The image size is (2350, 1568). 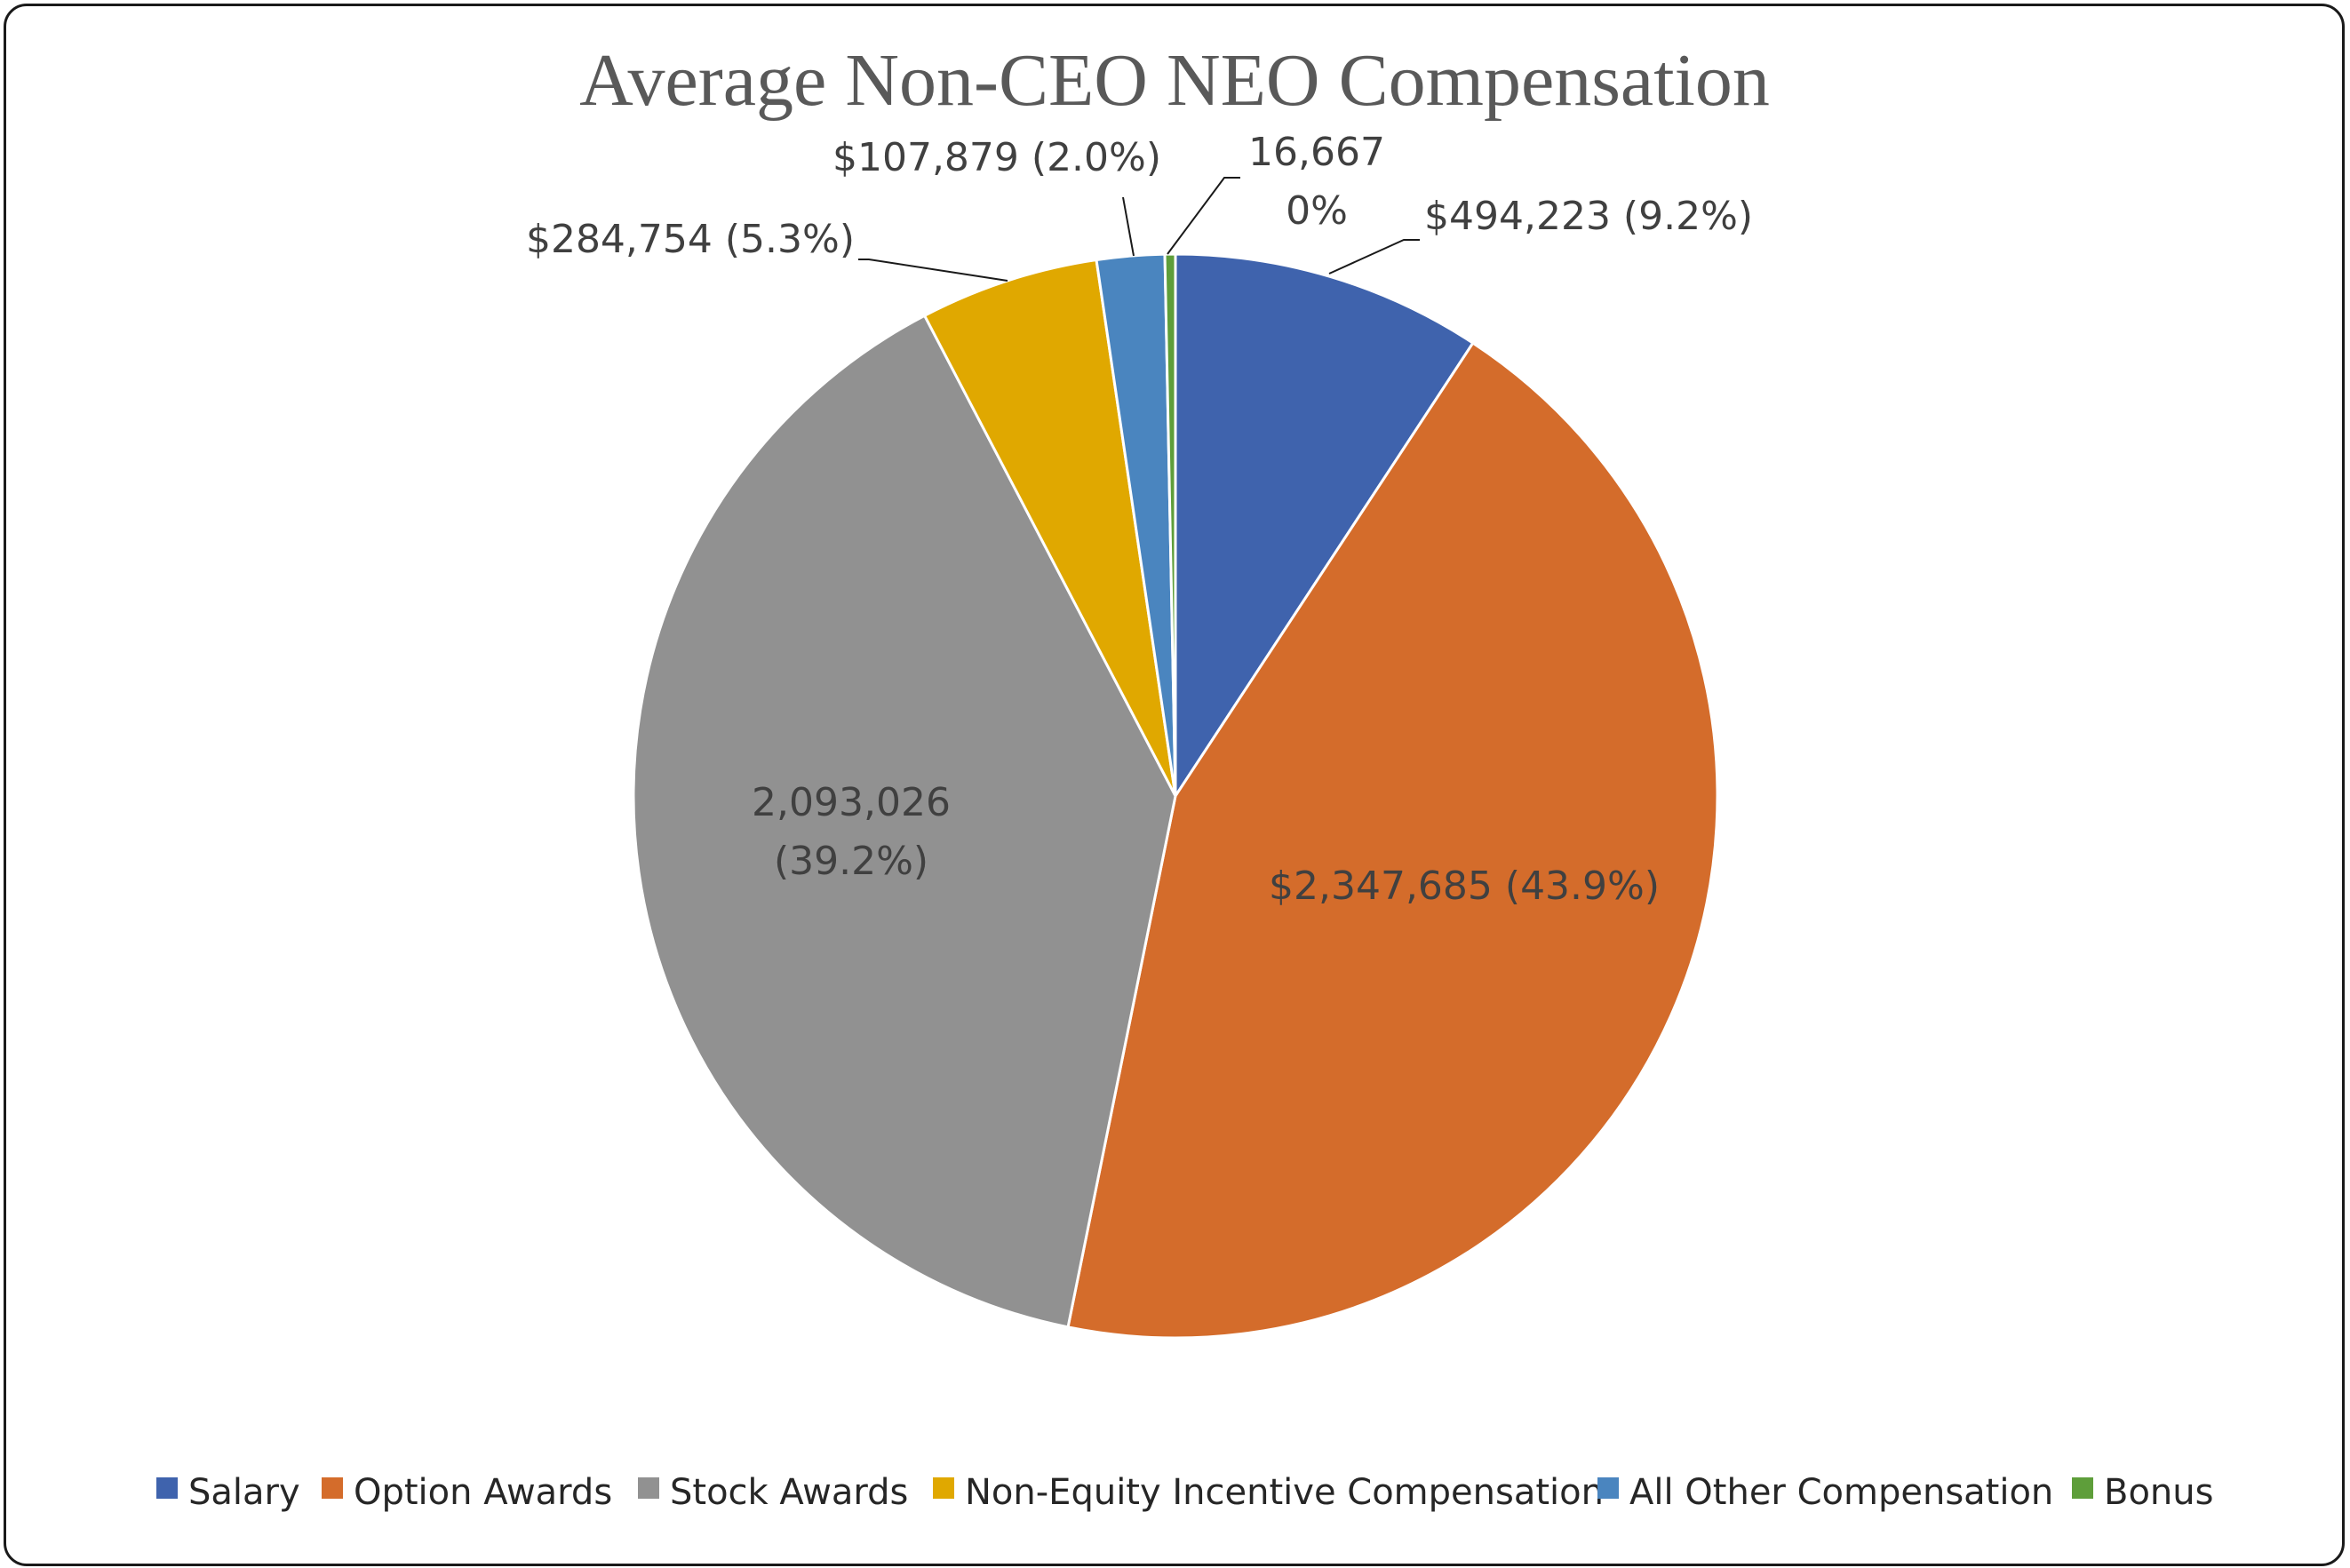 What do you see at coordinates (789, 1493) in the screenshot?
I see `legend-label-stock-awards: Stock Awards` at bounding box center [789, 1493].